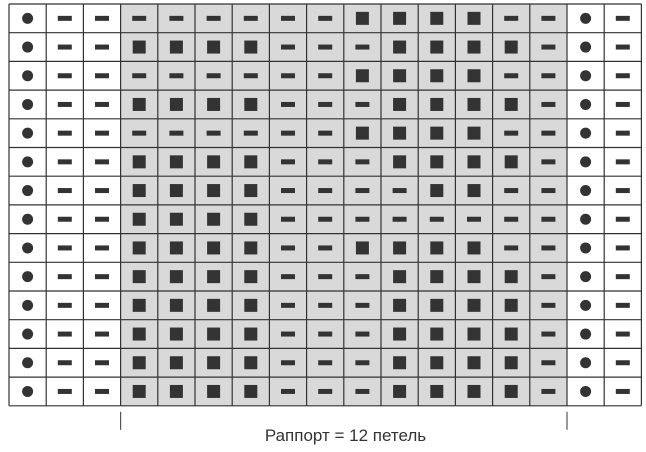  What do you see at coordinates (345, 435) in the screenshot?
I see `repeat-caption: Раппорт = 12 петель` at bounding box center [345, 435].